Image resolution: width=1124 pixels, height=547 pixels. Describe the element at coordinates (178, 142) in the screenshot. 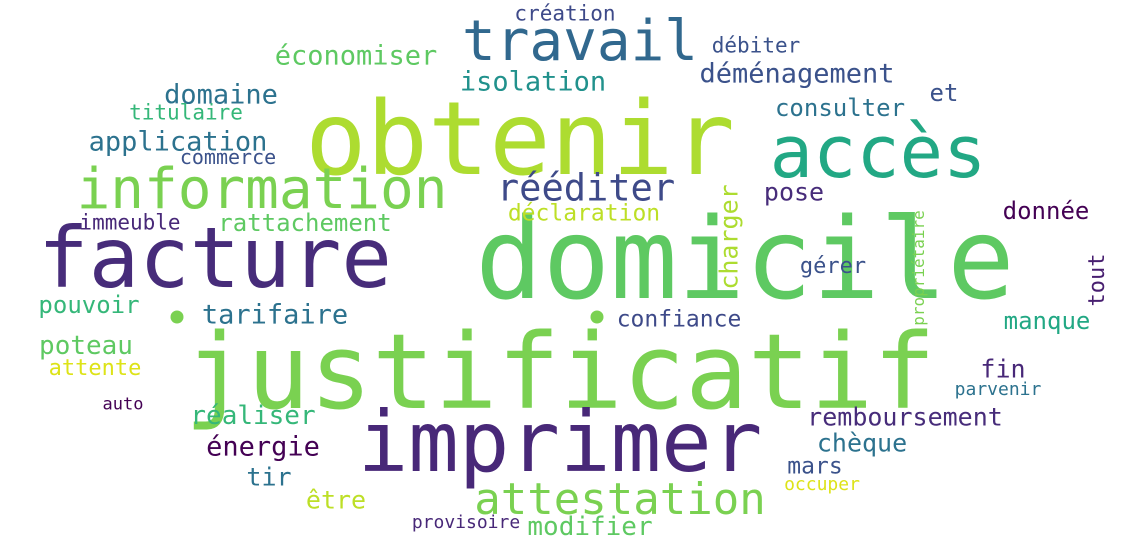

I see `cloud-word: application` at that location.